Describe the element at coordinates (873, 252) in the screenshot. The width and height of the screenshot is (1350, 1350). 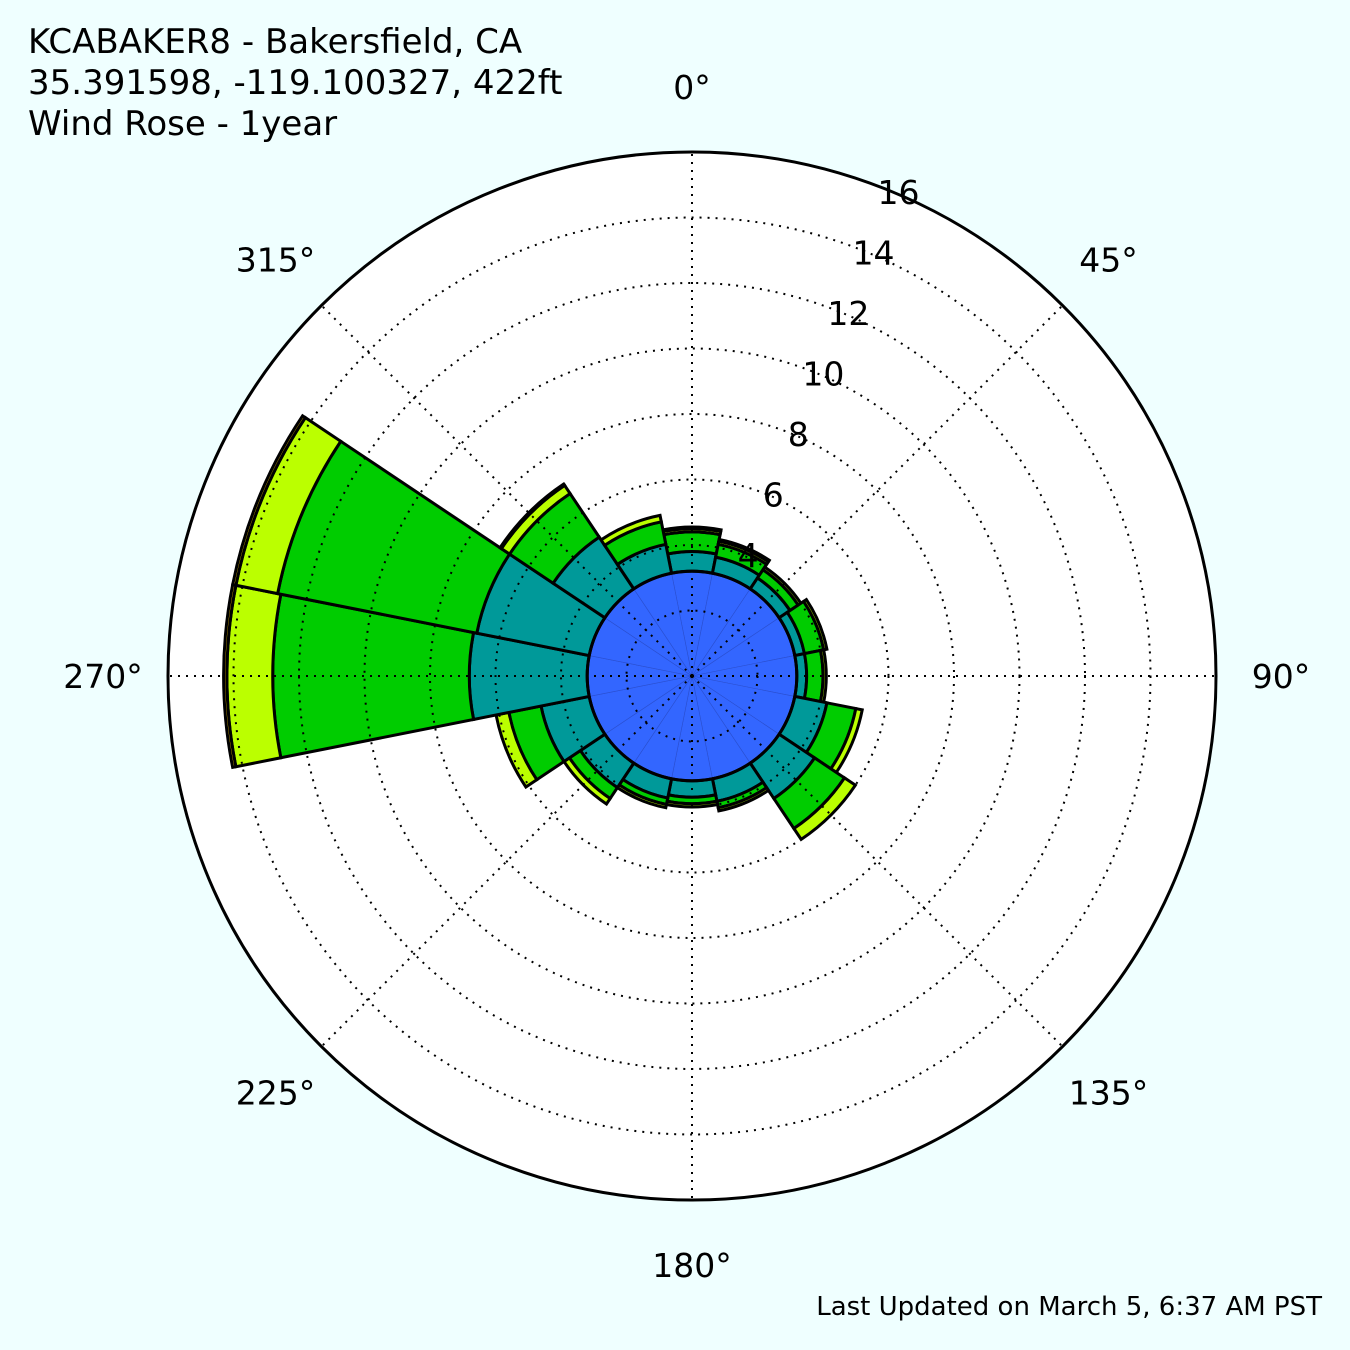
I see `radial-tick-label: 14` at that location.